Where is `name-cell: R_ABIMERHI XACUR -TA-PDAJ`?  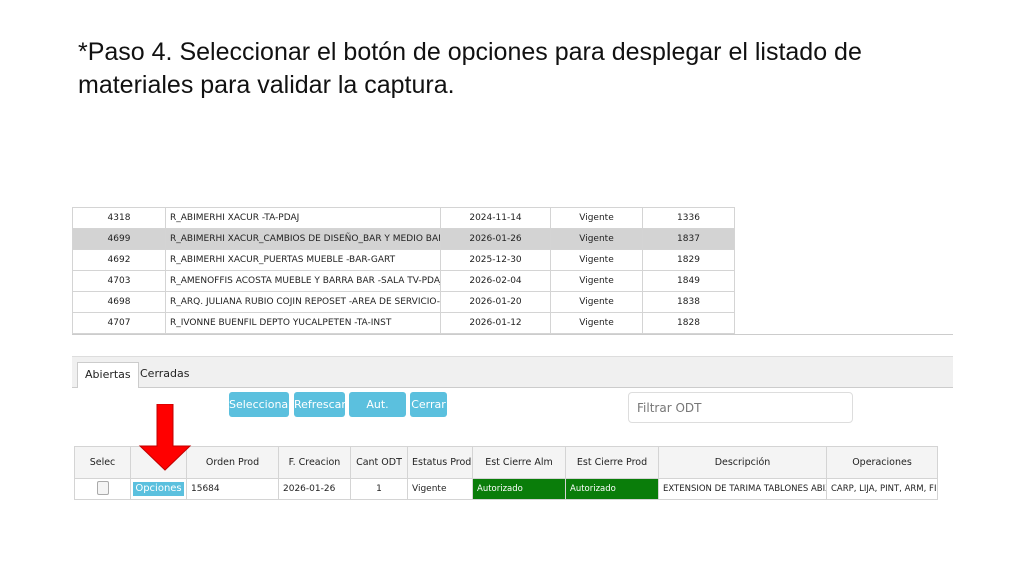 name-cell: R_ABIMERHI XACUR -TA-PDAJ is located at coordinates (303, 218).